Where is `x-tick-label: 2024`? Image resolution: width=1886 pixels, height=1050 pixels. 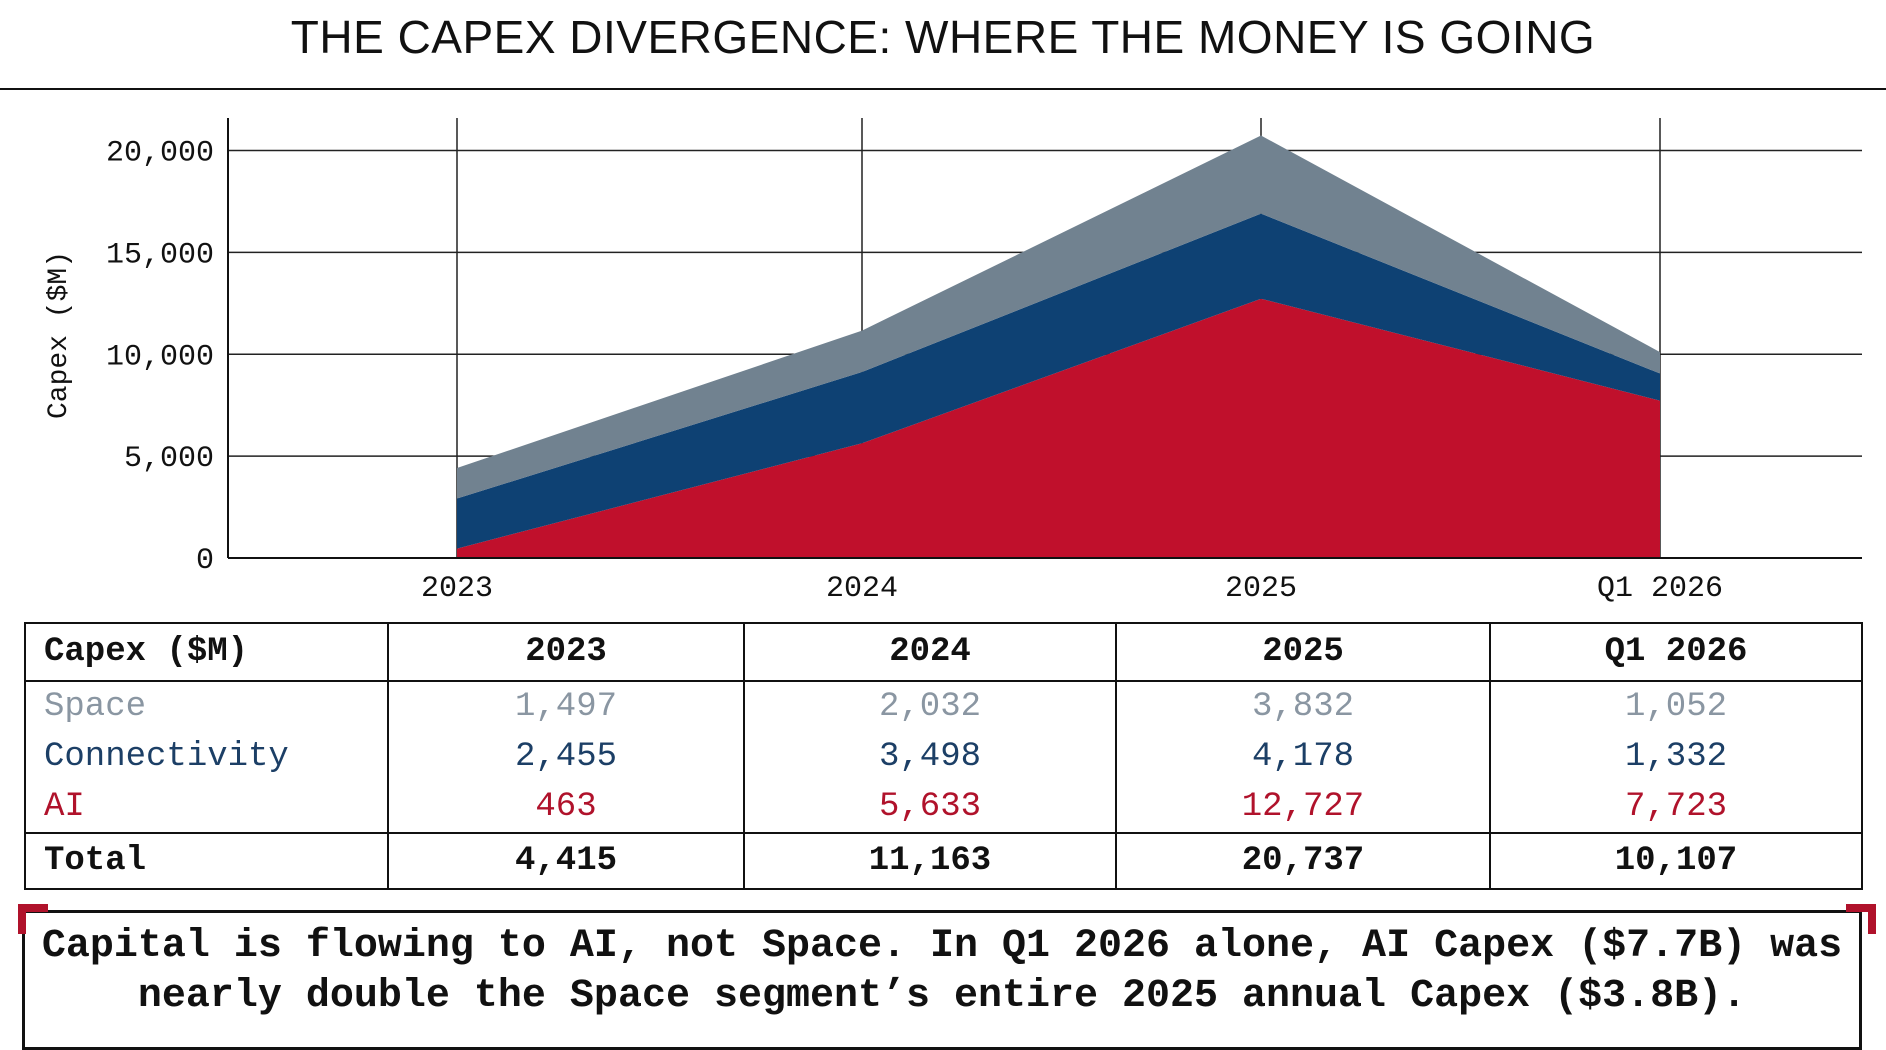
x-tick-label: 2024 is located at coordinates (862, 589).